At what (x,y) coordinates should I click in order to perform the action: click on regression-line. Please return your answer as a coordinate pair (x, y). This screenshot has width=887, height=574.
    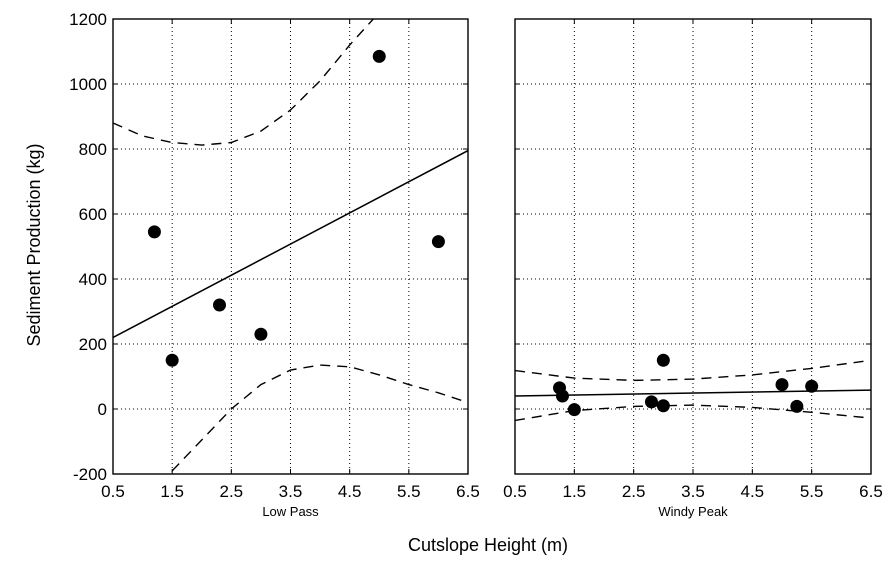
    Looking at the image, I should click on (290, 244).